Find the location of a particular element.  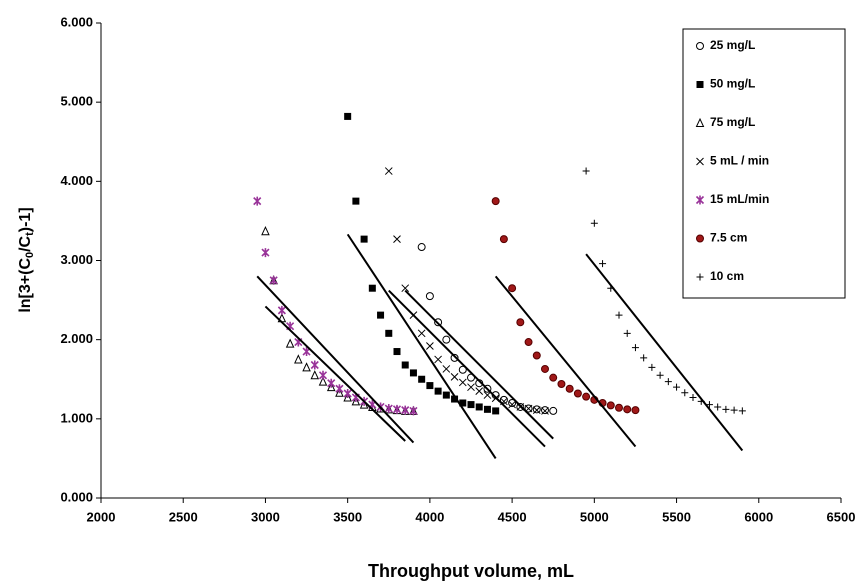

legend-box is located at coordinates (764, 163).